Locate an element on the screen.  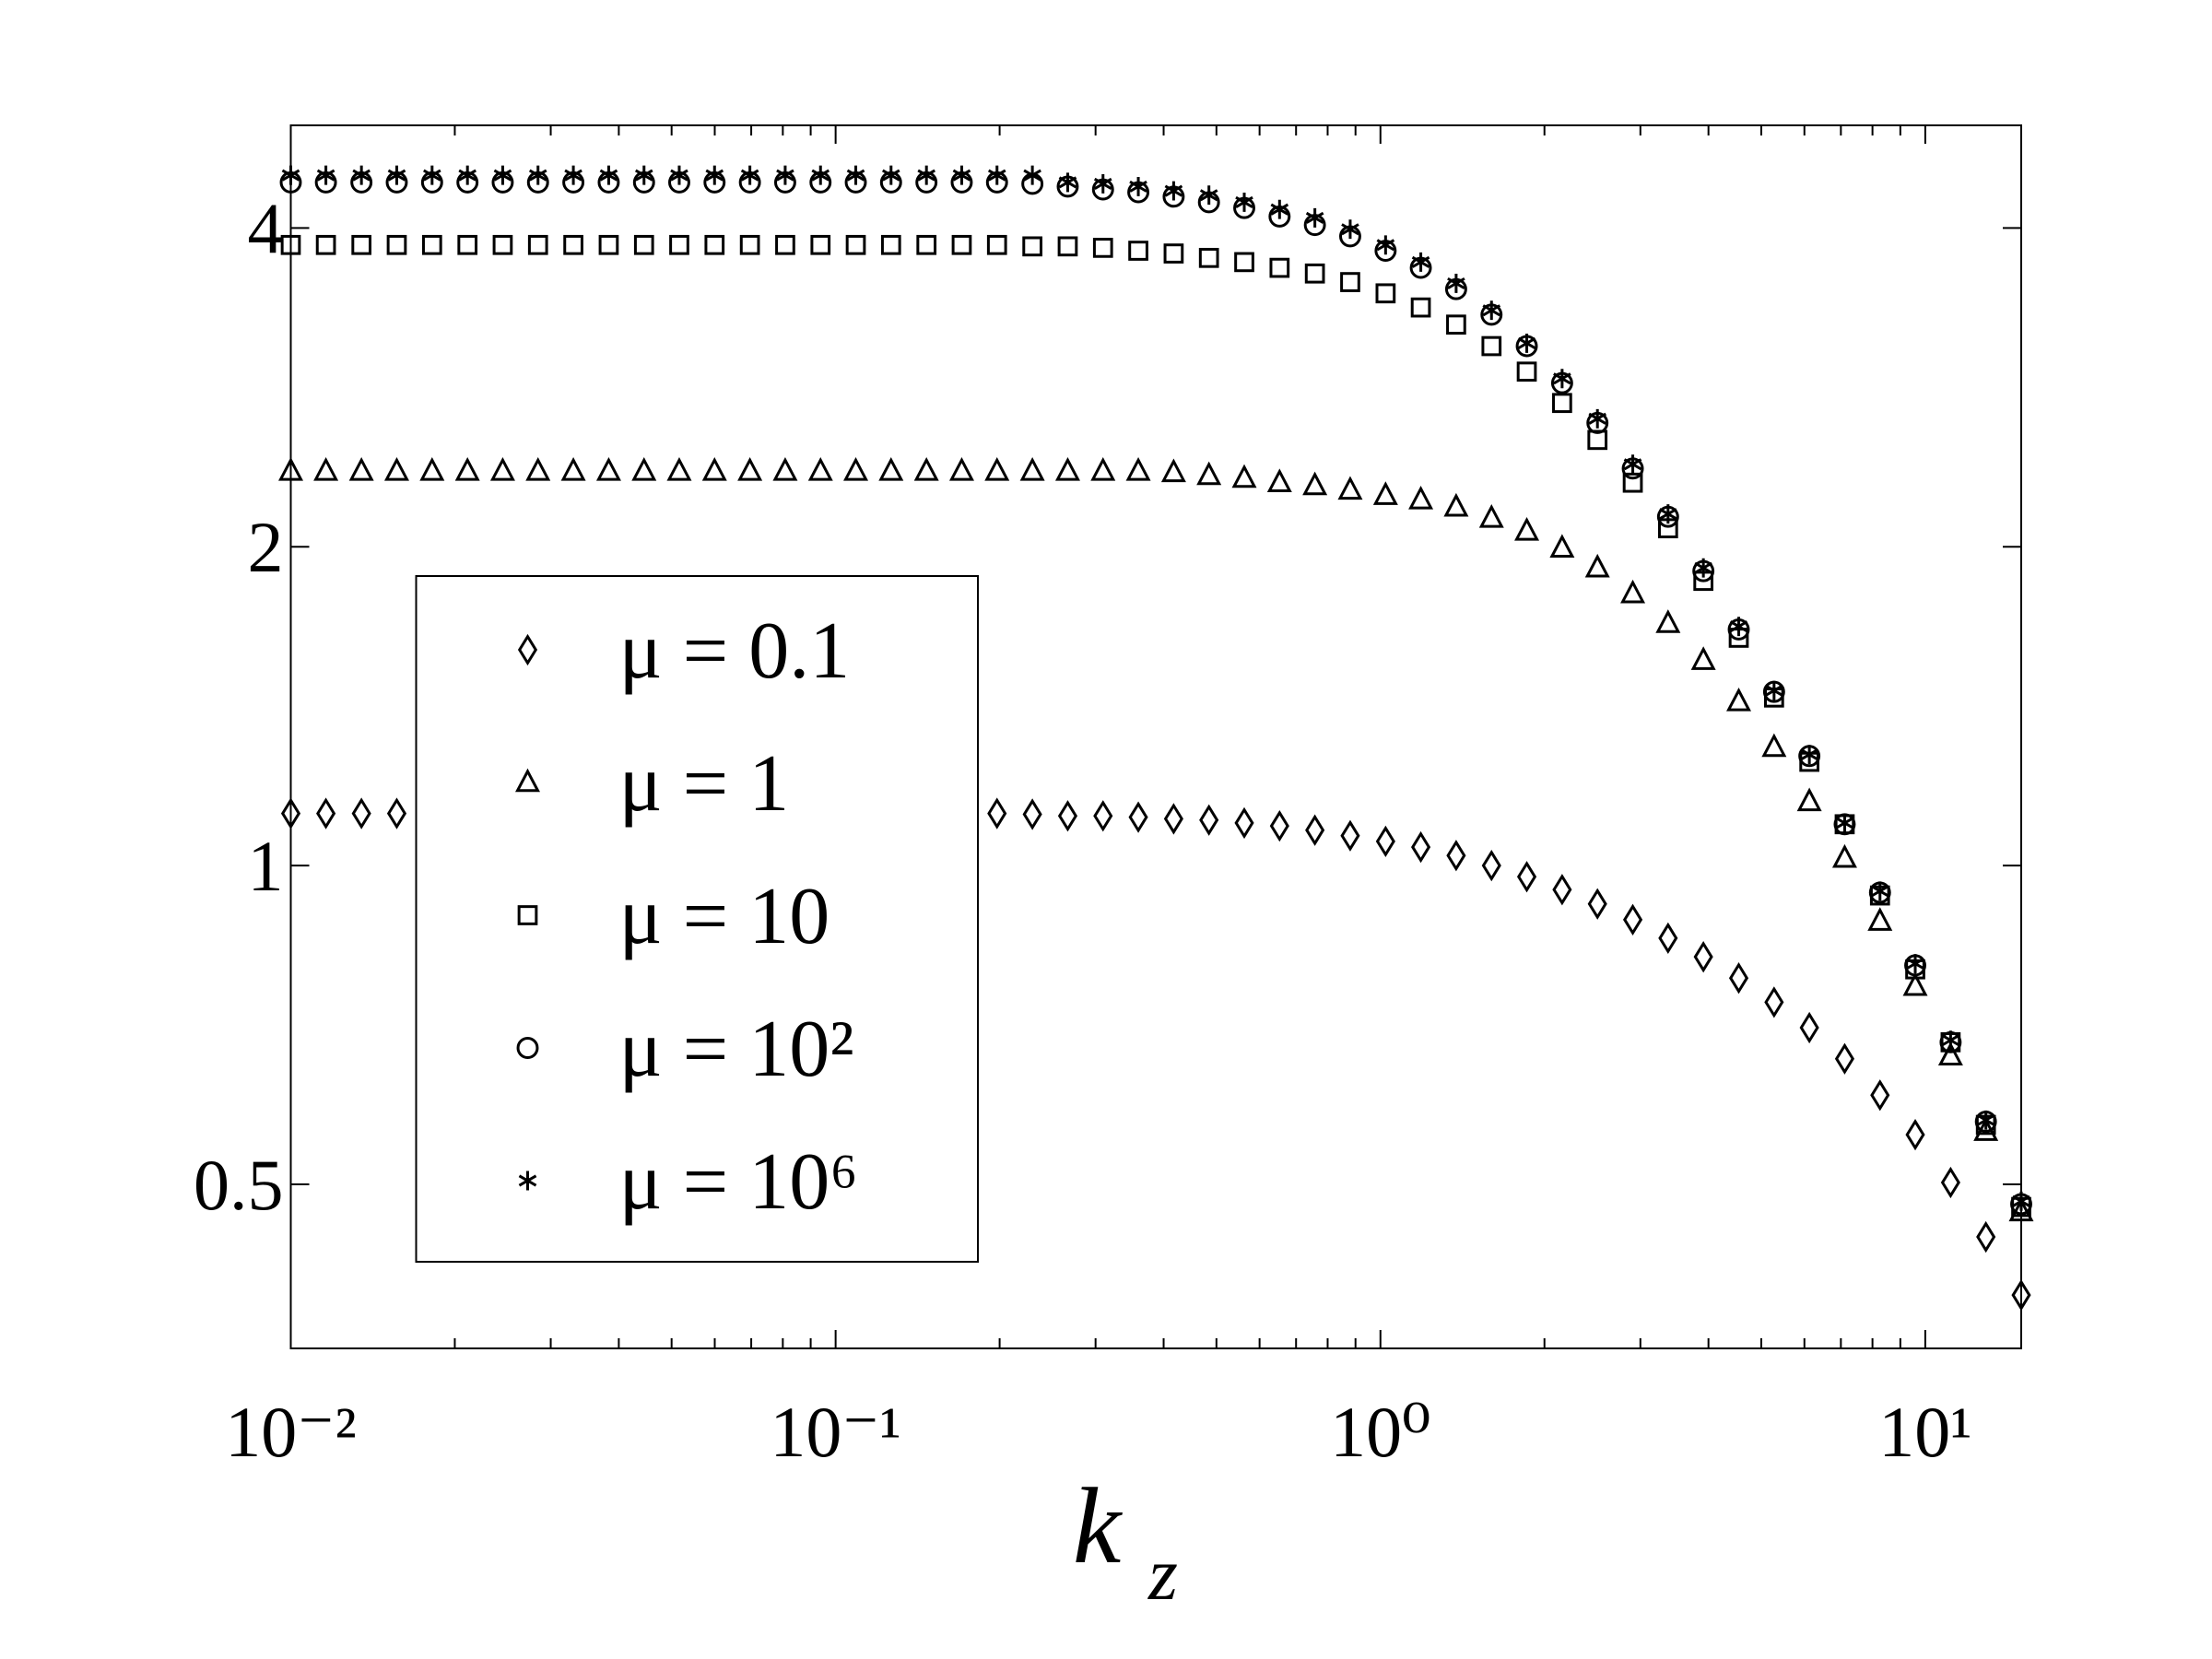
x-axis-label: k is located at coordinates (1098, 1525).